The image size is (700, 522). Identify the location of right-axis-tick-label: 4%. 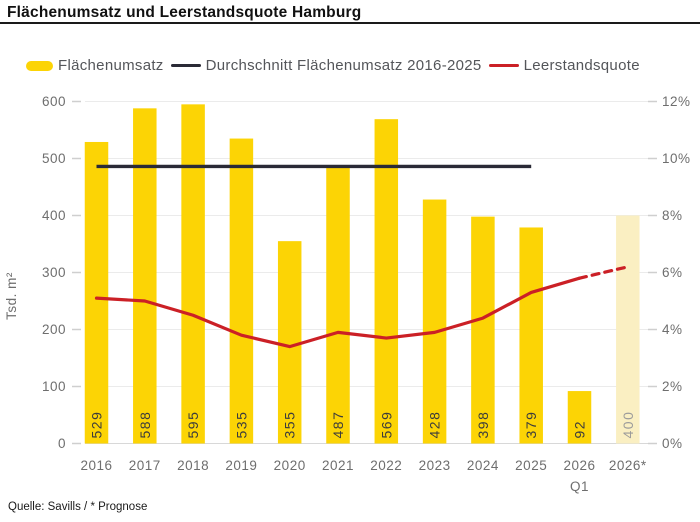
(672, 329).